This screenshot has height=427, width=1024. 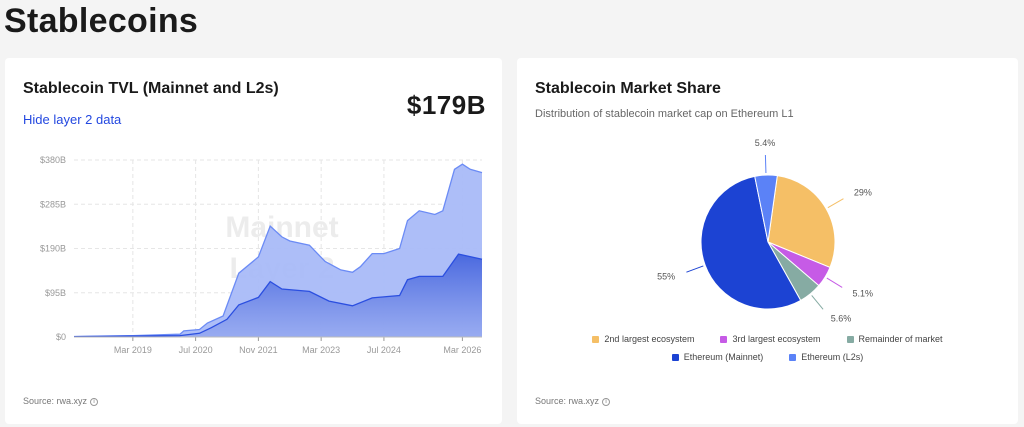 I want to click on pie-data-label: 5.1%, so click(x=862, y=294).